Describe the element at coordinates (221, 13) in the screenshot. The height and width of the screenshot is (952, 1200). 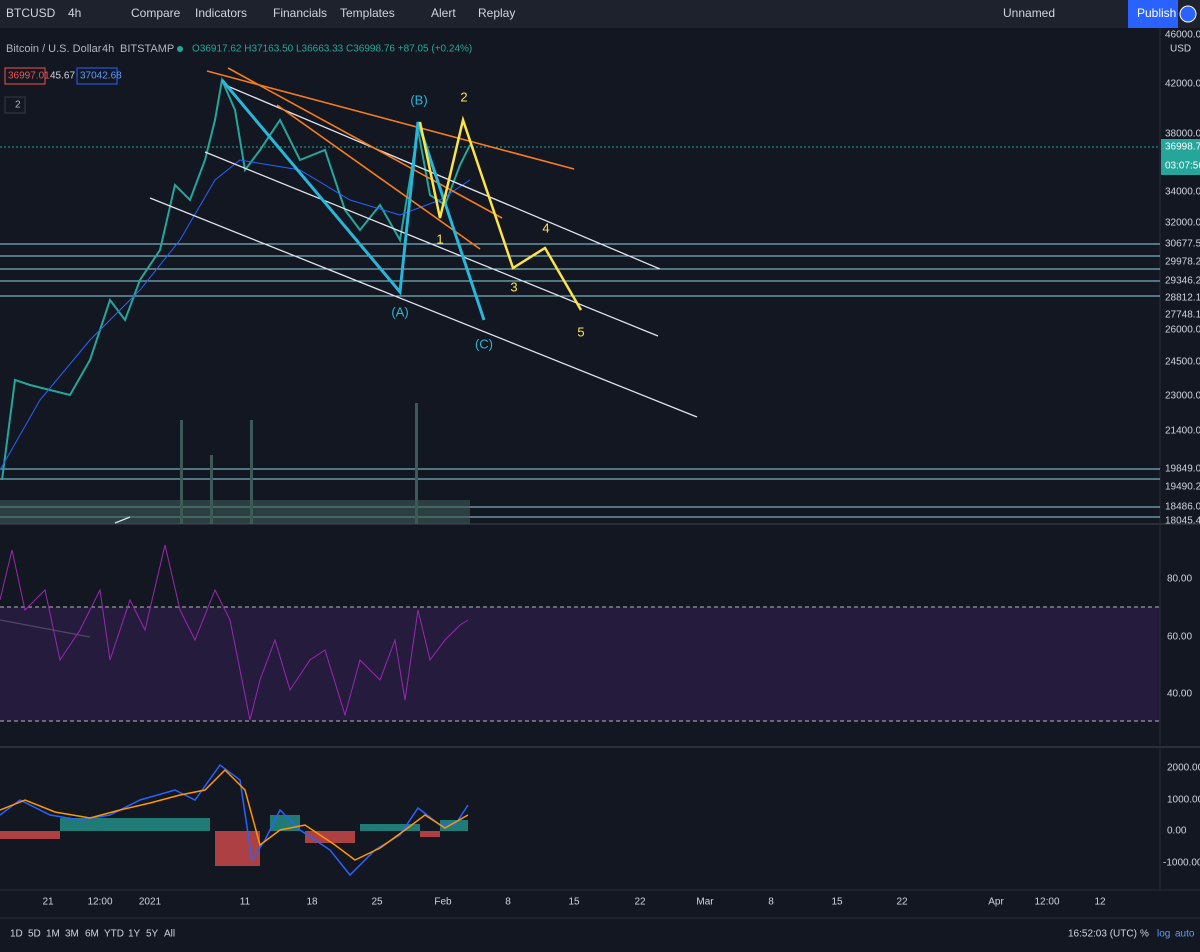
I see `indicators: Indicators` at that location.